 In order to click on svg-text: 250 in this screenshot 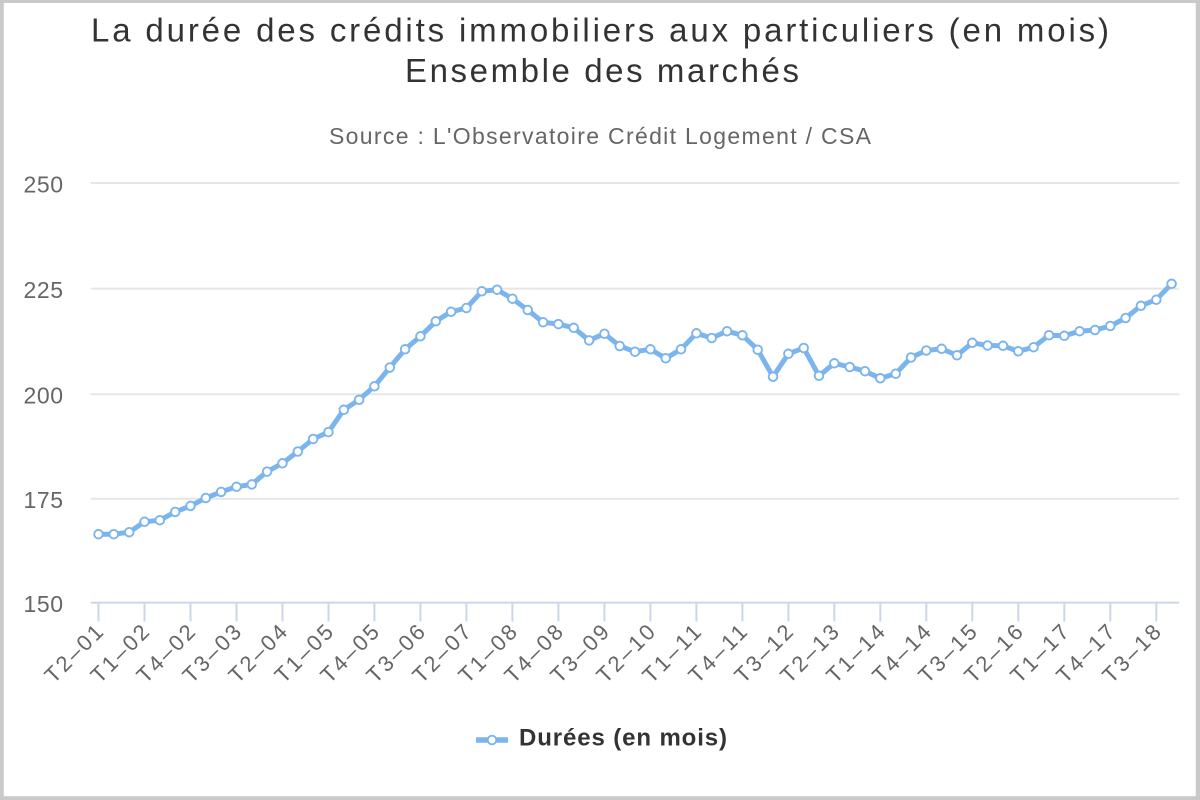, I will do `click(44, 184)`.